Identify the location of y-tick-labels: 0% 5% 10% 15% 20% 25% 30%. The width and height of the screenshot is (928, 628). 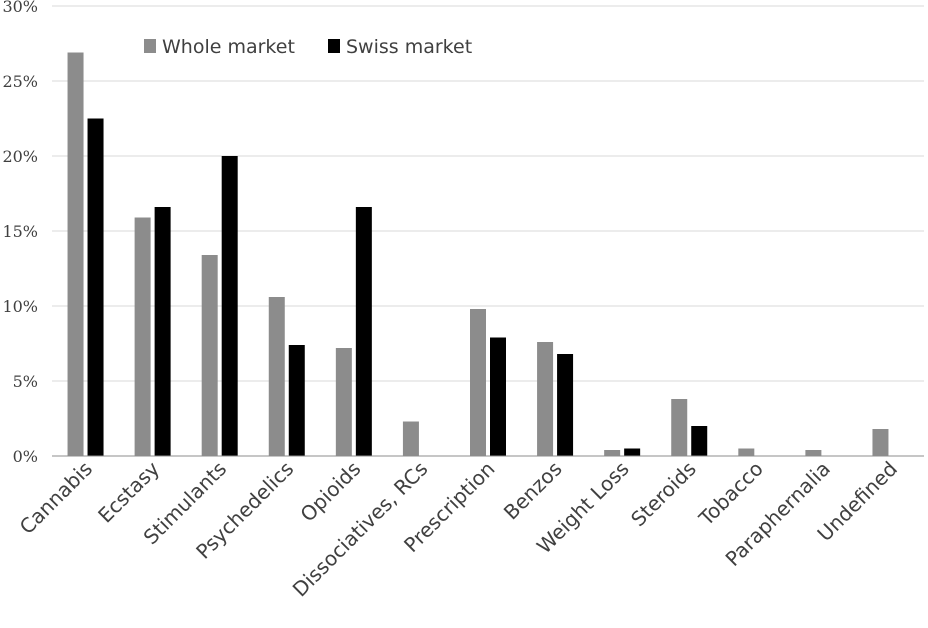
(20, 233).